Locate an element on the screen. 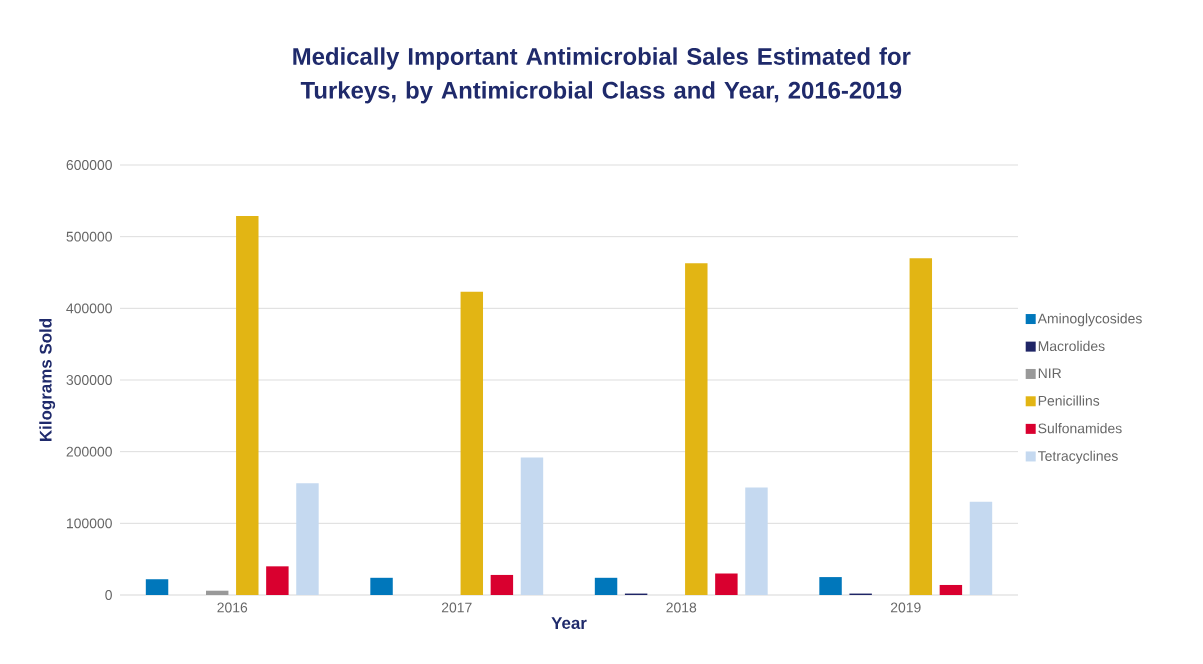 The image size is (1203, 664). x-tick-label: 2019 is located at coordinates (905, 607).